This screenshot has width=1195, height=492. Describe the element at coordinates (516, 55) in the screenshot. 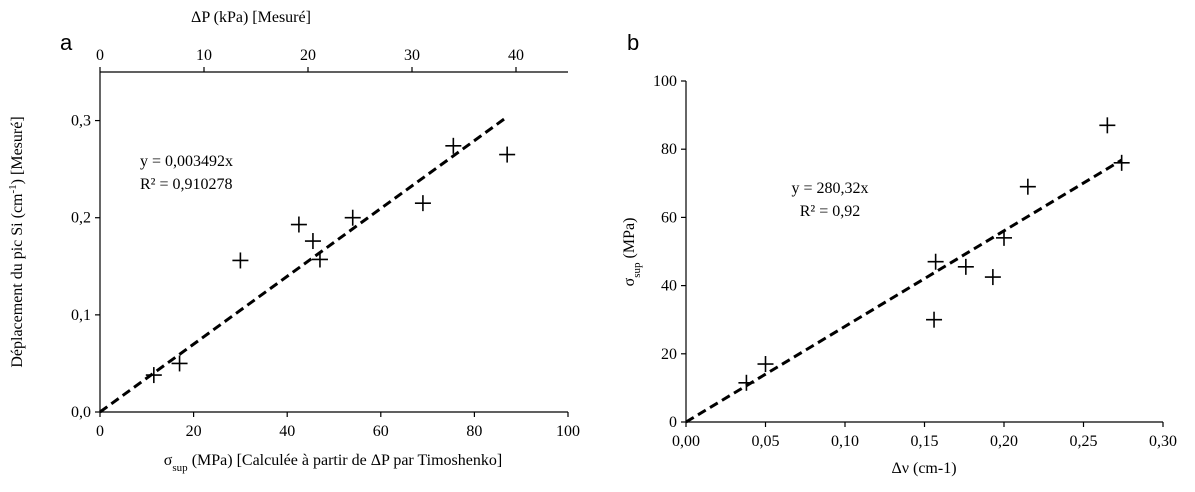

I see `top-tick-label: 40` at that location.